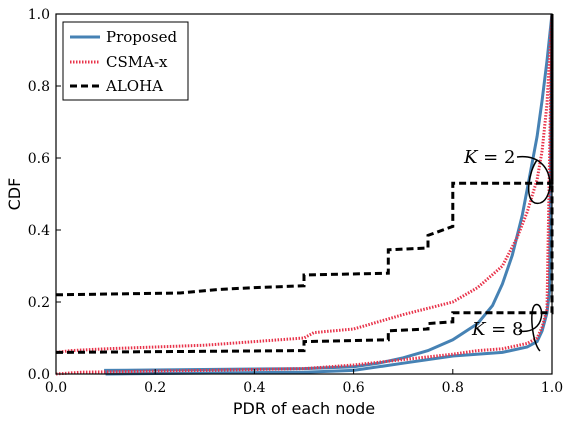 The height and width of the screenshot is (424, 565). I want to click on y-axis-label: CDF, so click(14, 194).